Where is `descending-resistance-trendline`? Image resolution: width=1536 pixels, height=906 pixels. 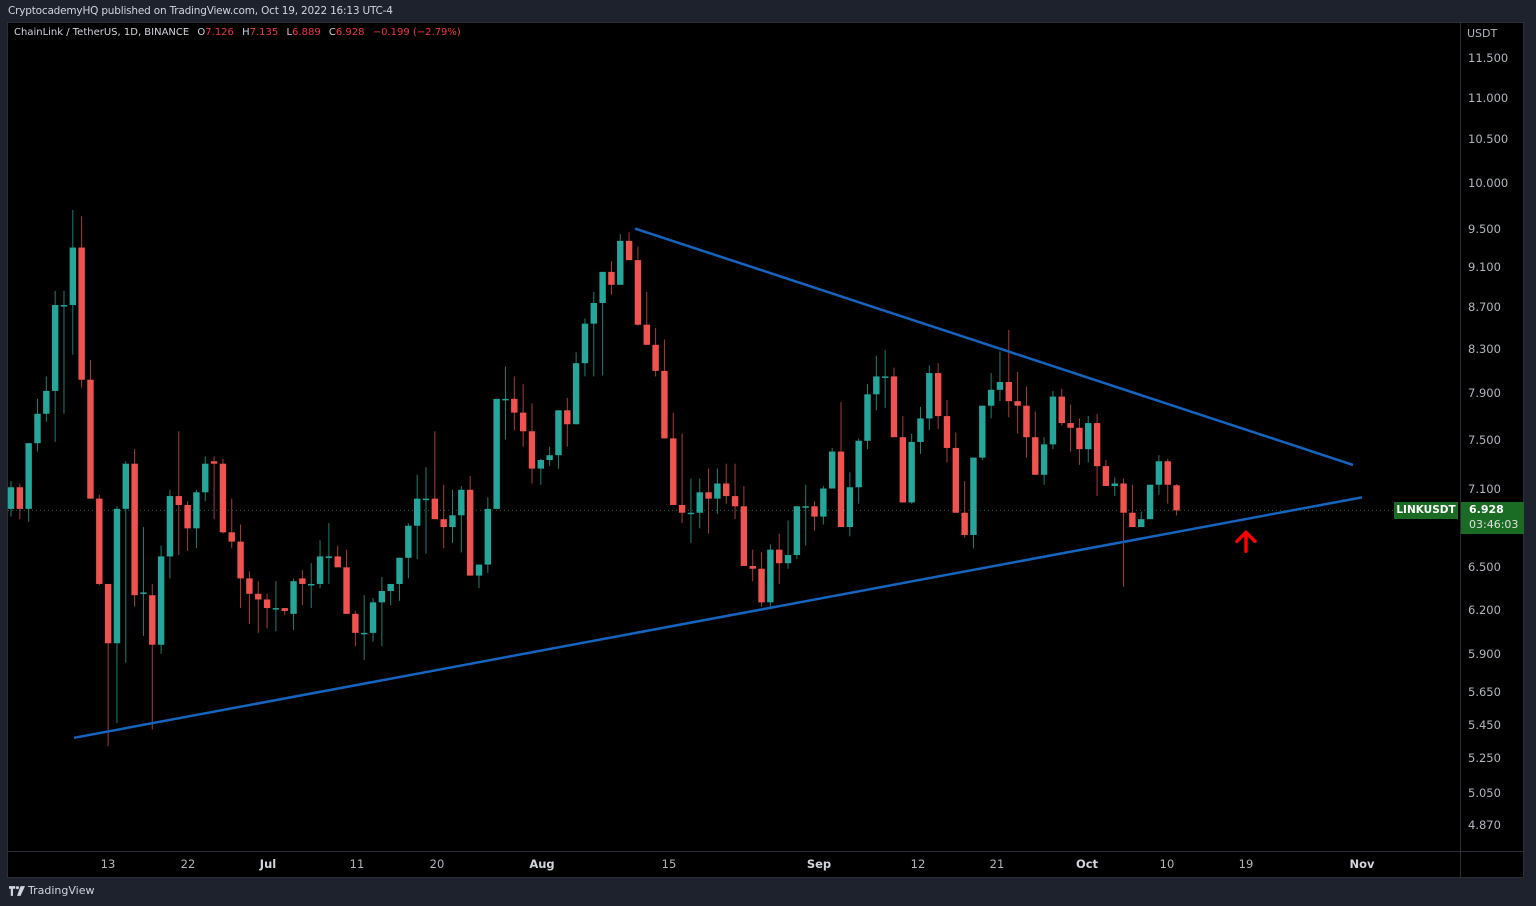
descending-resistance-trendline is located at coordinates (994, 347).